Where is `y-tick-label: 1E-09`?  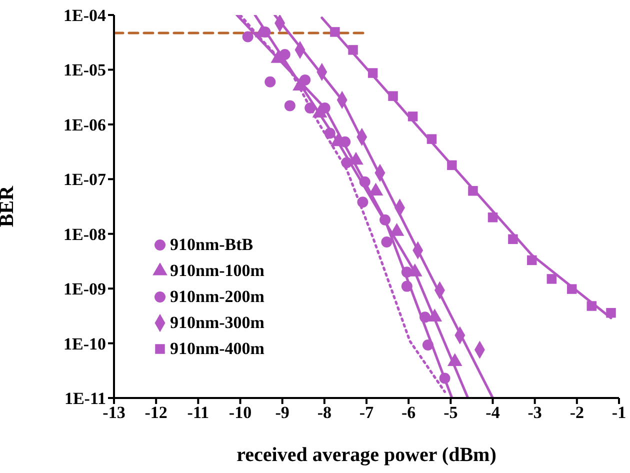
y-tick-label: 1E-09 is located at coordinates (85, 289).